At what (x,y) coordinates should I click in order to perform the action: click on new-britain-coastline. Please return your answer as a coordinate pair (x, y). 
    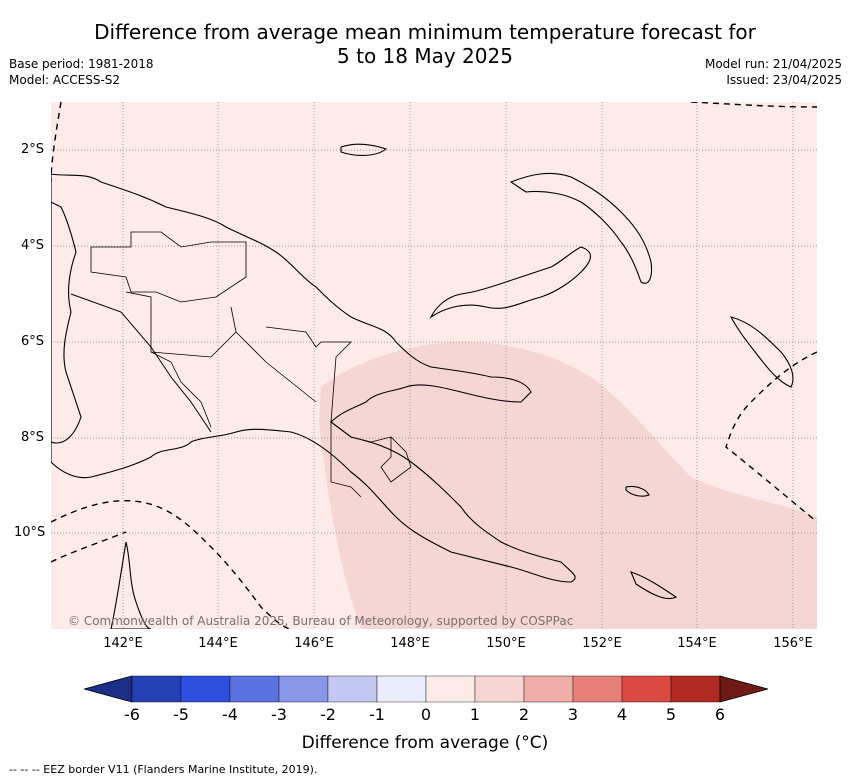
    Looking at the image, I should click on (510, 282).